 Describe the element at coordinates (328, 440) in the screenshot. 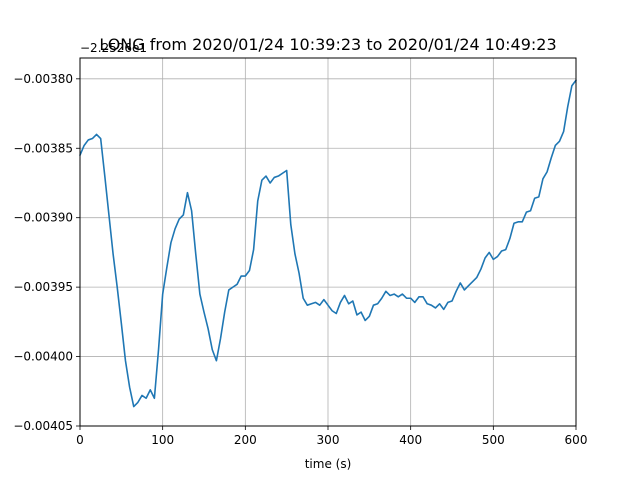

I see `x-tick-label: 300` at that location.